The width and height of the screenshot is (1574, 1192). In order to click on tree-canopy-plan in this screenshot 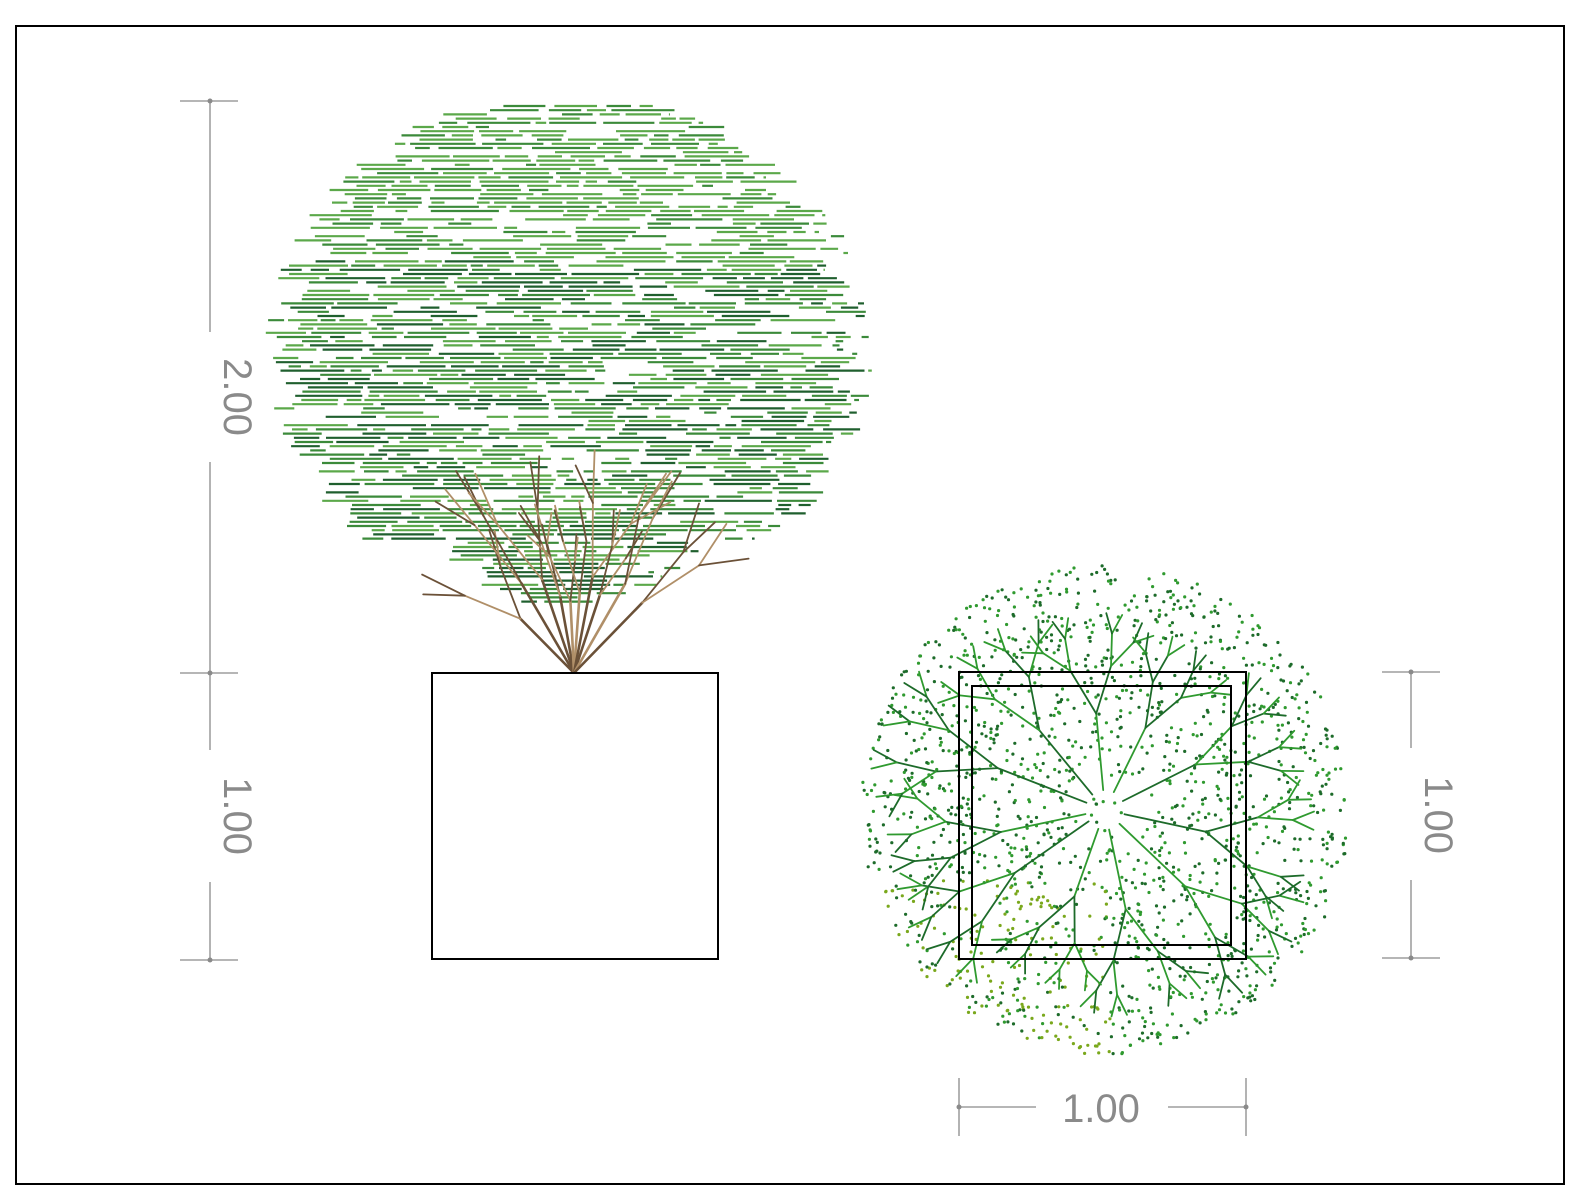, I will do `click(1104, 810)`.